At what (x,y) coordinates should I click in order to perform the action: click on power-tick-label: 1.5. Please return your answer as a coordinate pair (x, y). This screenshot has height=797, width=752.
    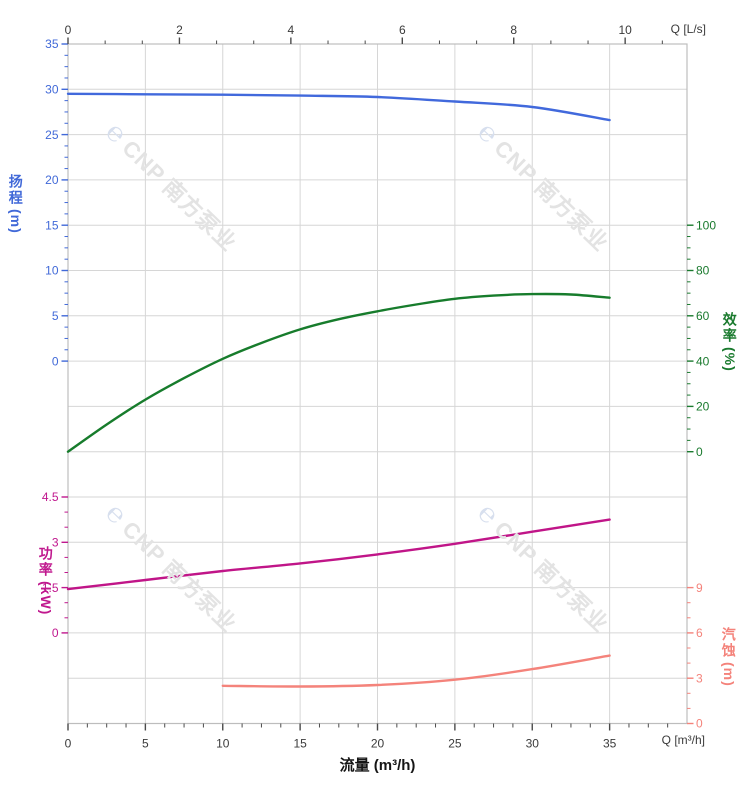
    Looking at the image, I should click on (50, 588).